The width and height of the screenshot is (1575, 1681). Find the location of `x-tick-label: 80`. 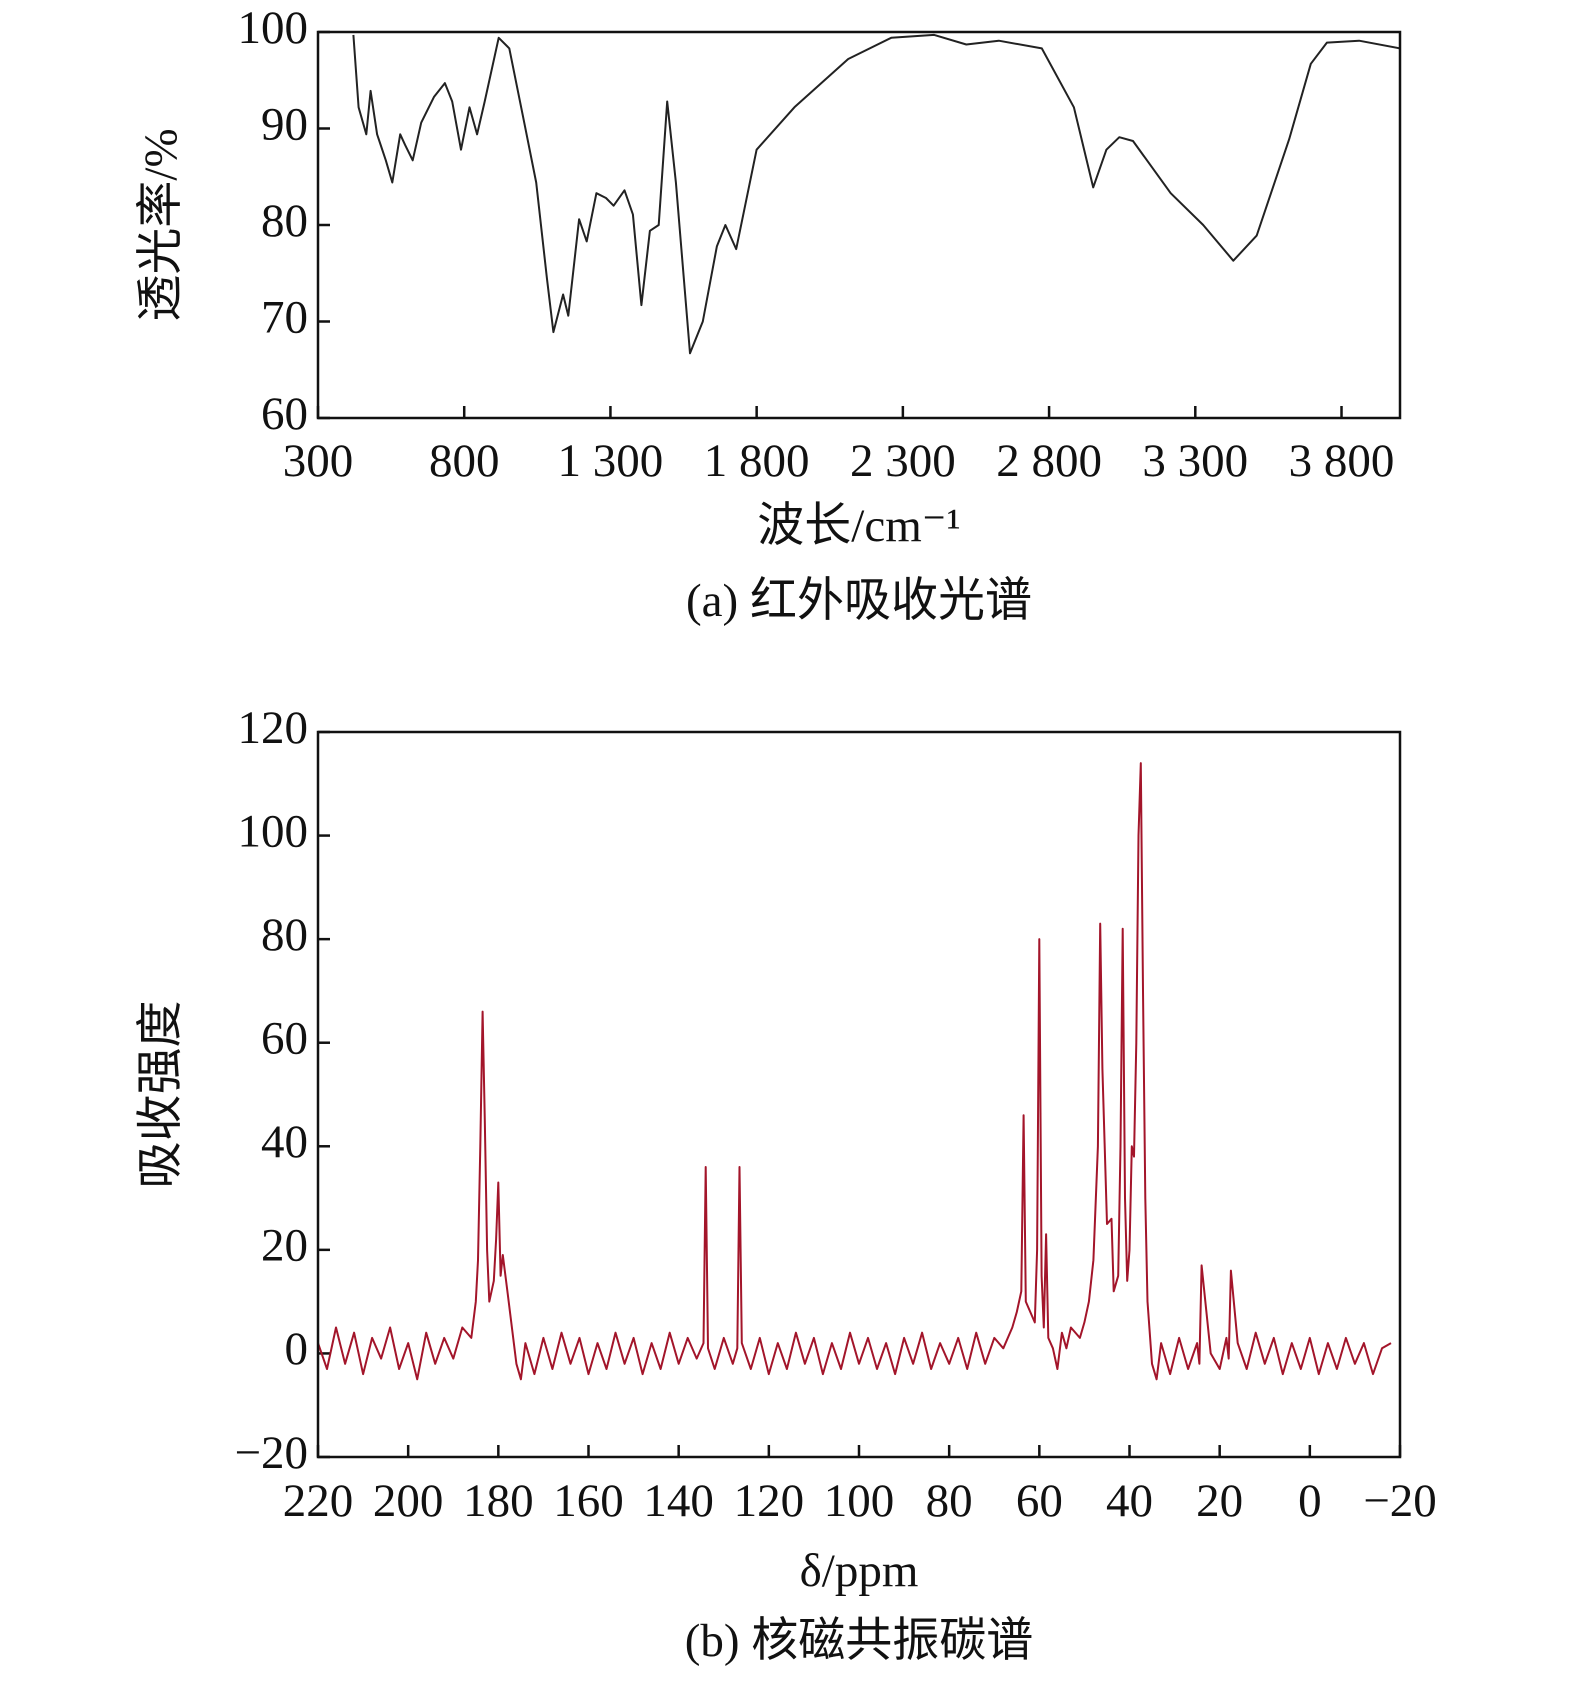

x-tick-label: 80 is located at coordinates (949, 1501).